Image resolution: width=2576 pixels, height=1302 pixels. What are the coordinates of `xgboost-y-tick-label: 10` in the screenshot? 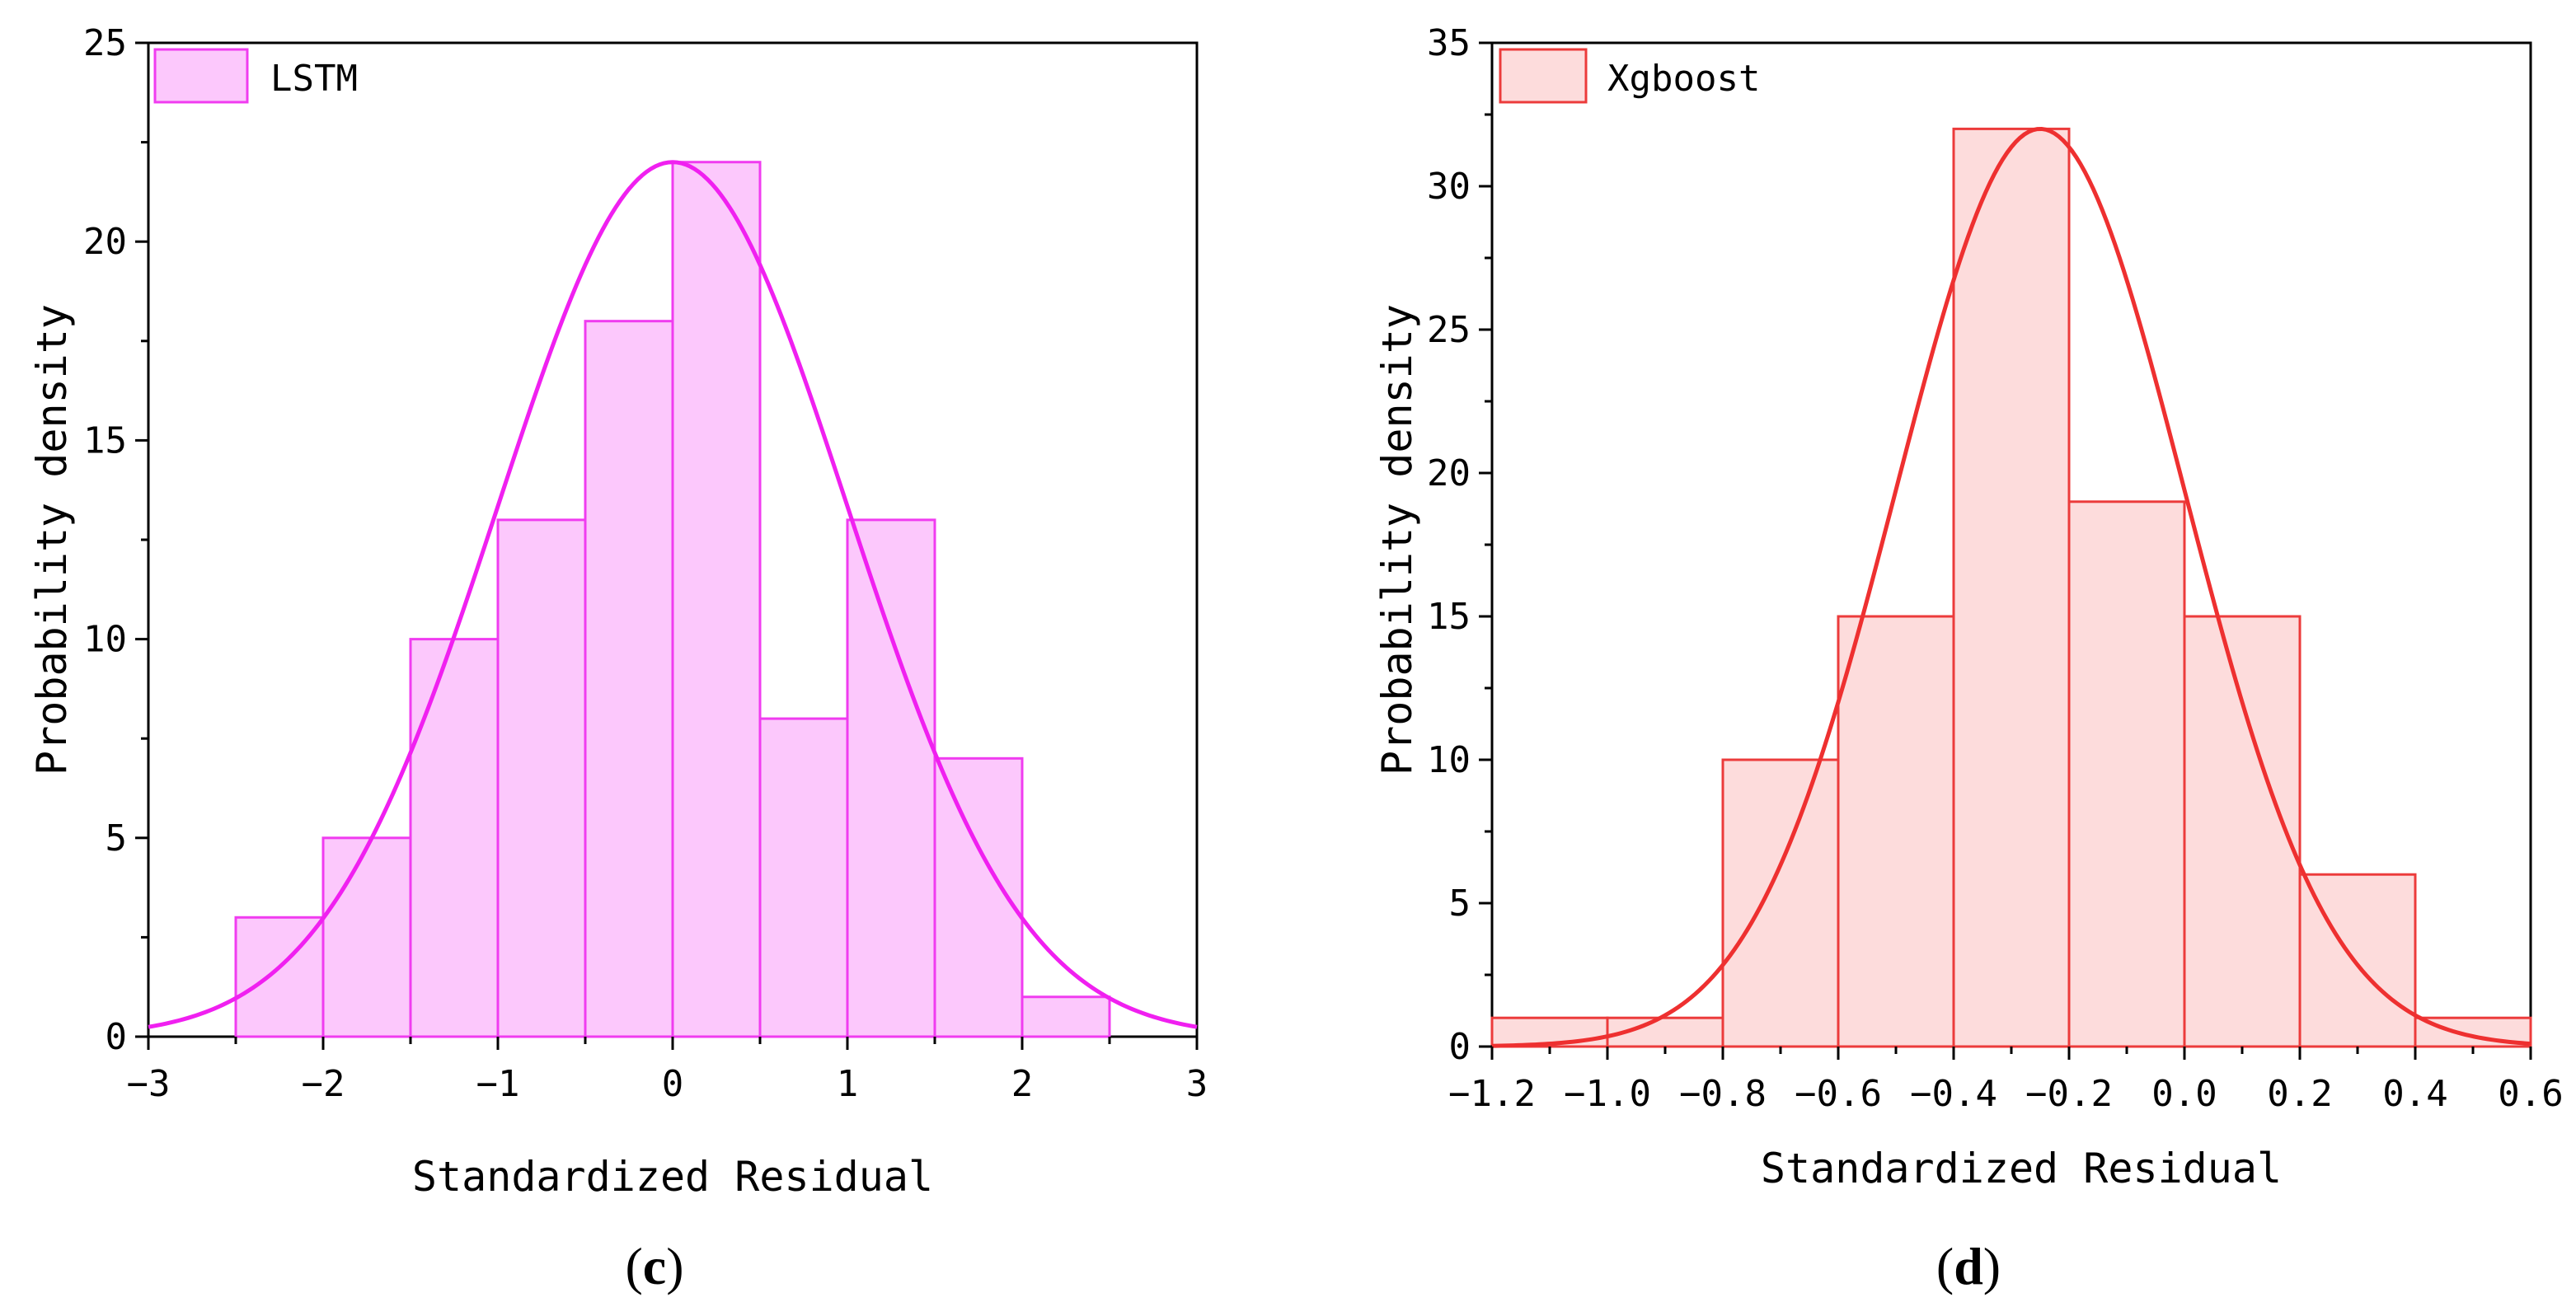 It's located at (1449, 760).